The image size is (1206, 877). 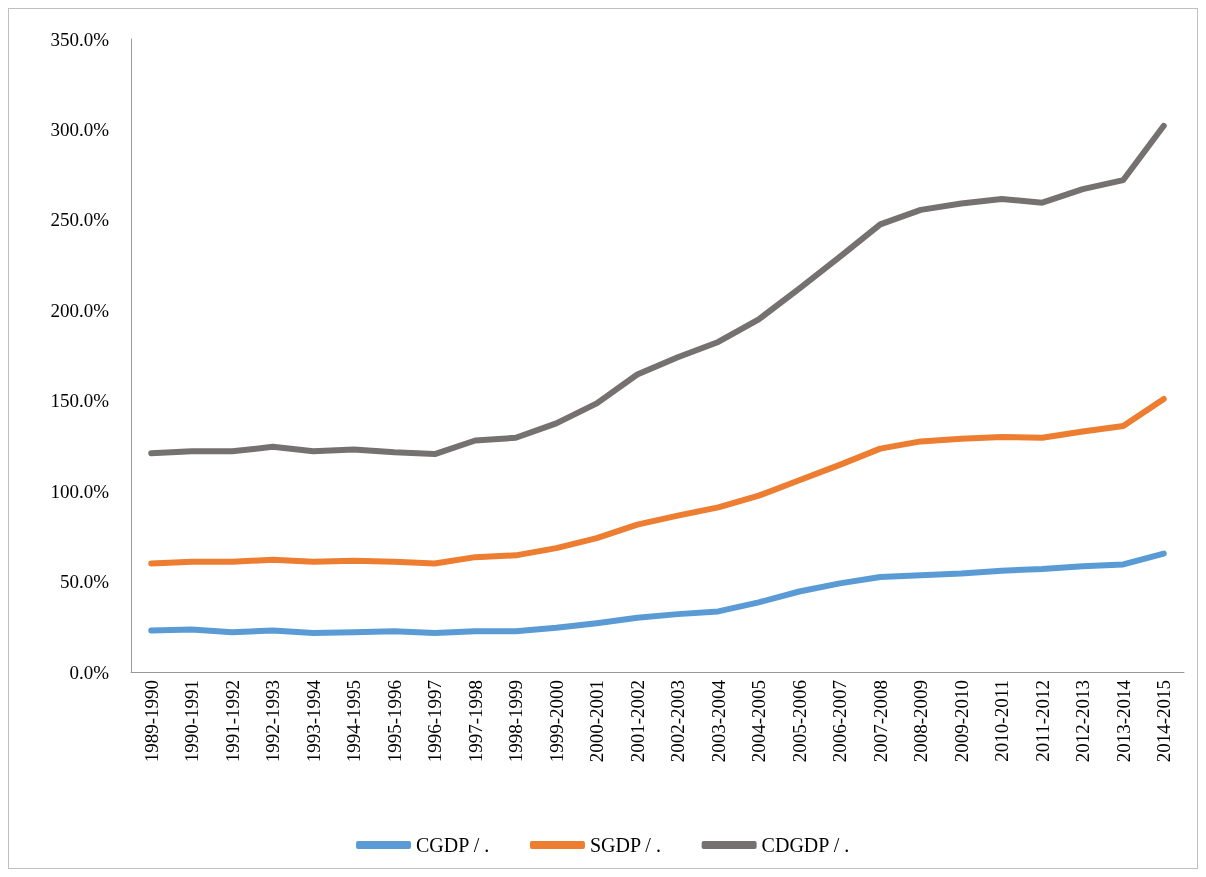 What do you see at coordinates (435, 721) in the screenshot?
I see `x-tick-label: 1996-1997` at bounding box center [435, 721].